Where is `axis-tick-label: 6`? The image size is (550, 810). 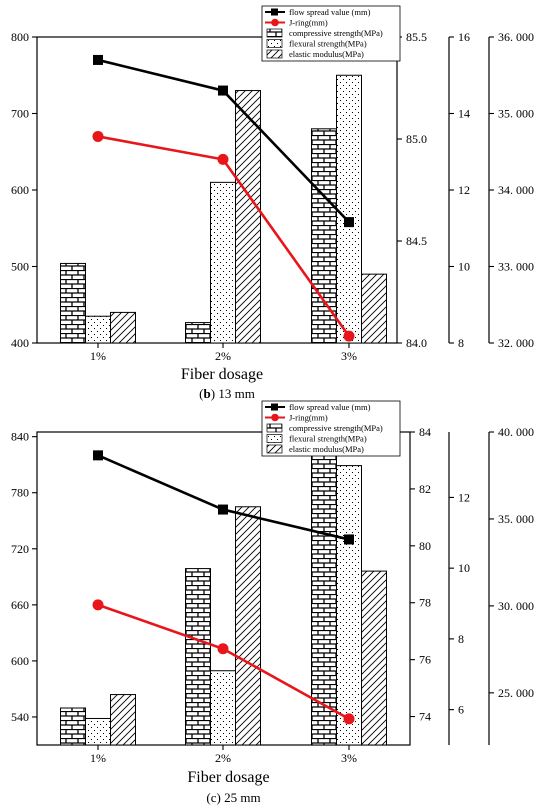
axis-tick-label: 6 is located at coordinates (461, 710).